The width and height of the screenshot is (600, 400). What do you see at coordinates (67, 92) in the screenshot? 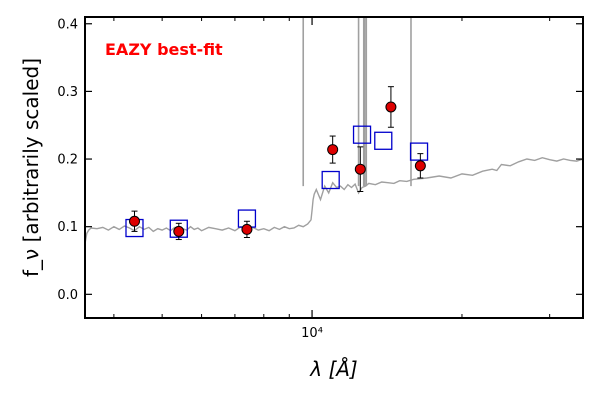
I see `y-tick-label: 0.3` at bounding box center [67, 92].